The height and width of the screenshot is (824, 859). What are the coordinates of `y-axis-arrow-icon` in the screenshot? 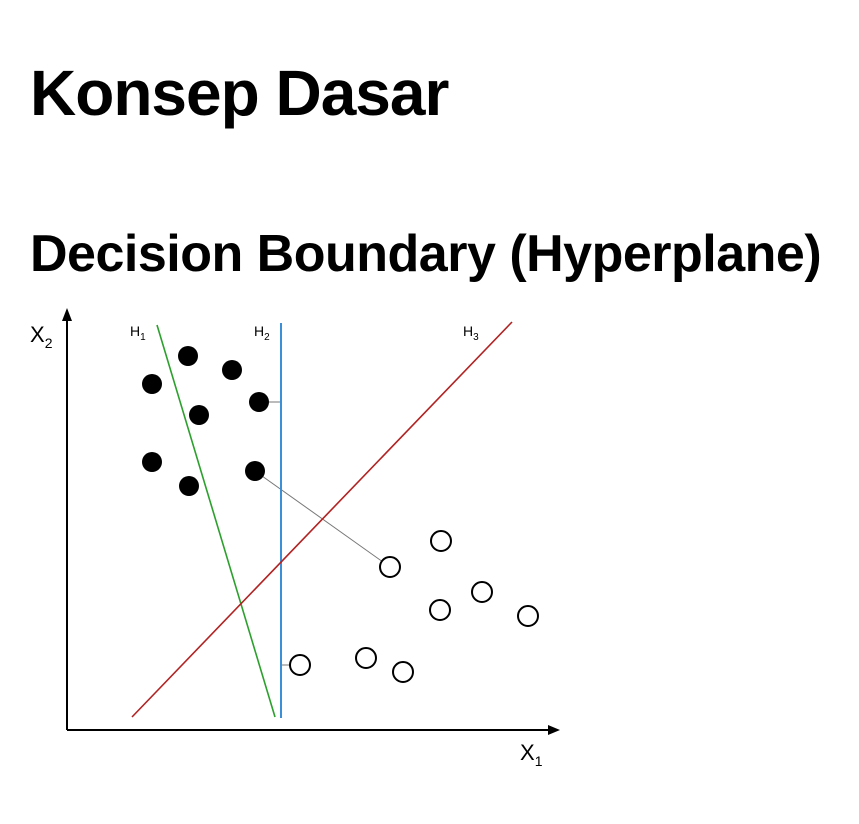 It's located at (67, 314).